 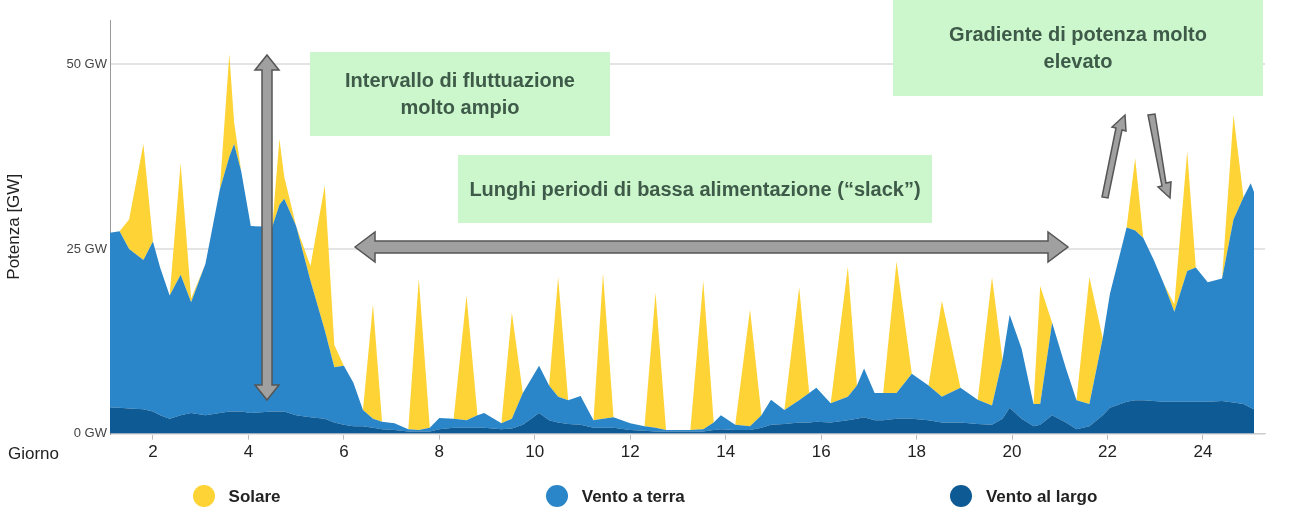 What do you see at coordinates (1107, 452) in the screenshot?
I see `x-tick-label: 22` at bounding box center [1107, 452].